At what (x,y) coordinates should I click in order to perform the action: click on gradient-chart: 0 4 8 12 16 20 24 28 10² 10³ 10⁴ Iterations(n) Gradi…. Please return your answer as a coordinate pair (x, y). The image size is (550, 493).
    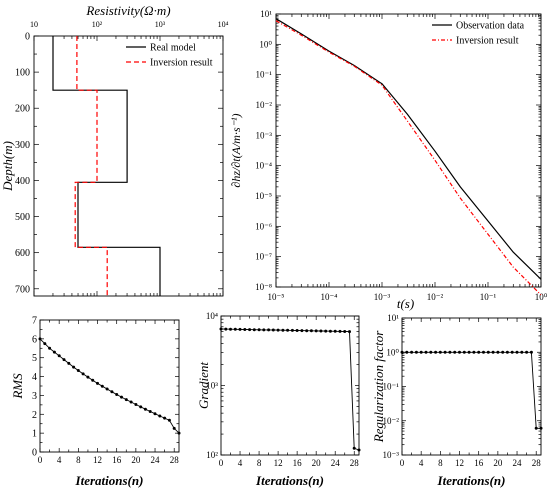
    Looking at the image, I should click on (278, 399).